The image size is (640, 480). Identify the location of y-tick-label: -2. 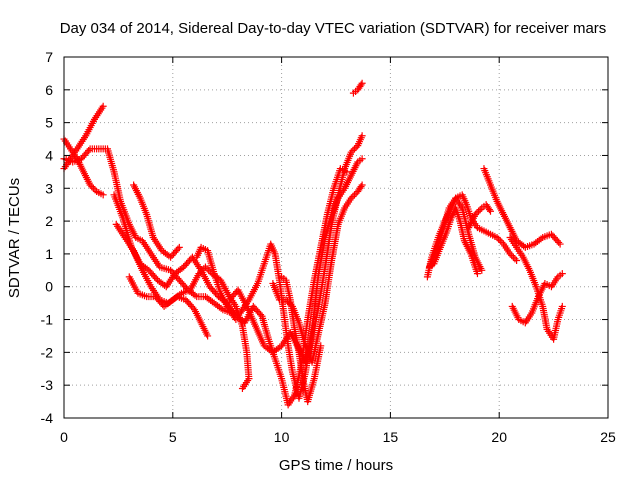
(47, 352).